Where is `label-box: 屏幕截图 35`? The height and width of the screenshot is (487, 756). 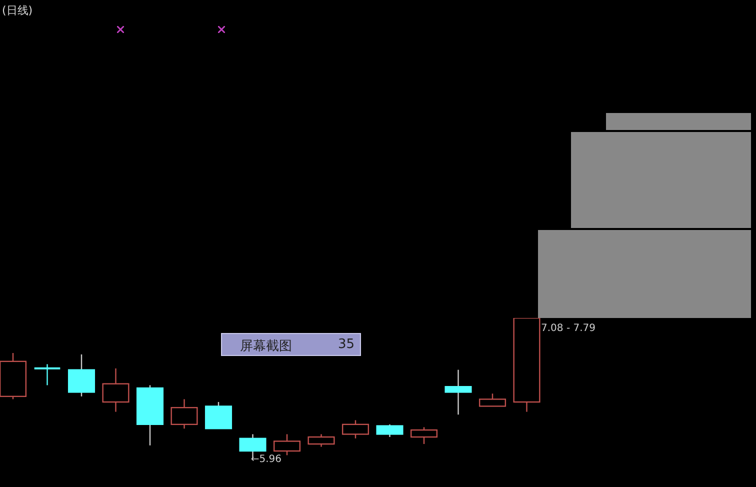 label-box: 屏幕截图 35 is located at coordinates (291, 344).